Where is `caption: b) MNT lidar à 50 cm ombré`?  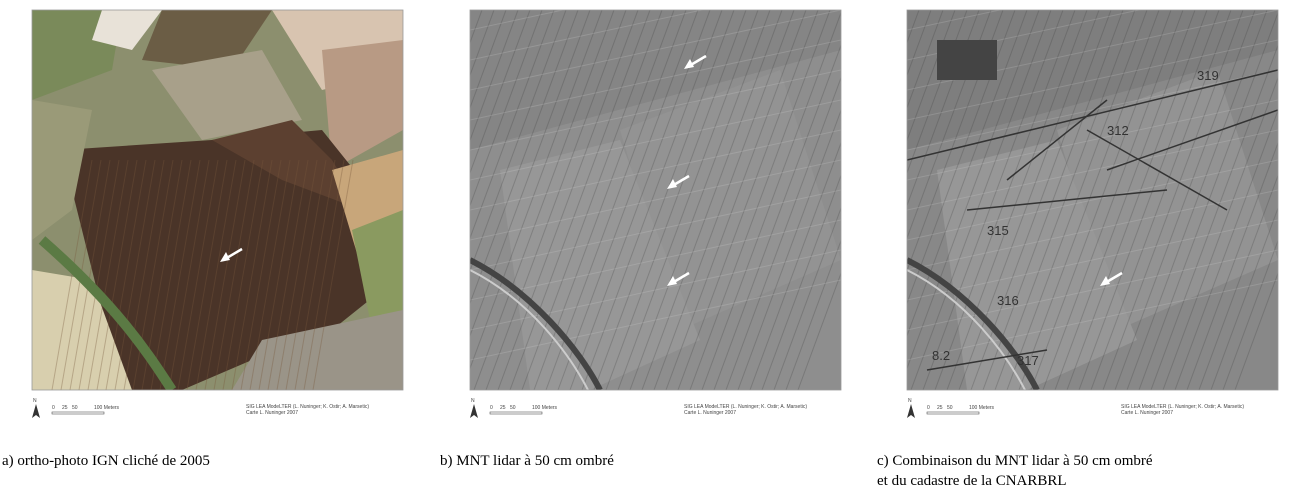 caption: b) MNT lidar à 50 cm ombré is located at coordinates (527, 461).